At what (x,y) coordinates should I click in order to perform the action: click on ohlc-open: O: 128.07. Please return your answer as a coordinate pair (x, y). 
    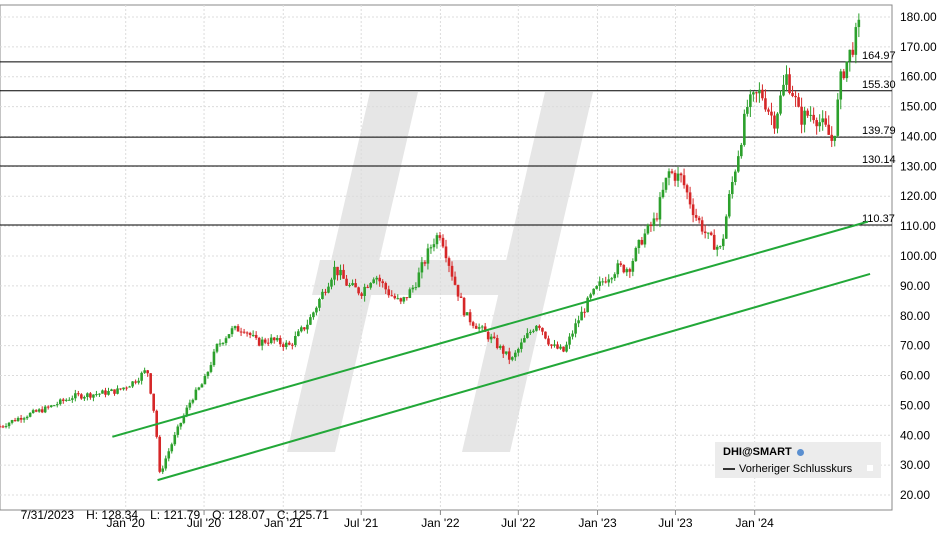
    Looking at the image, I should click on (238, 515).